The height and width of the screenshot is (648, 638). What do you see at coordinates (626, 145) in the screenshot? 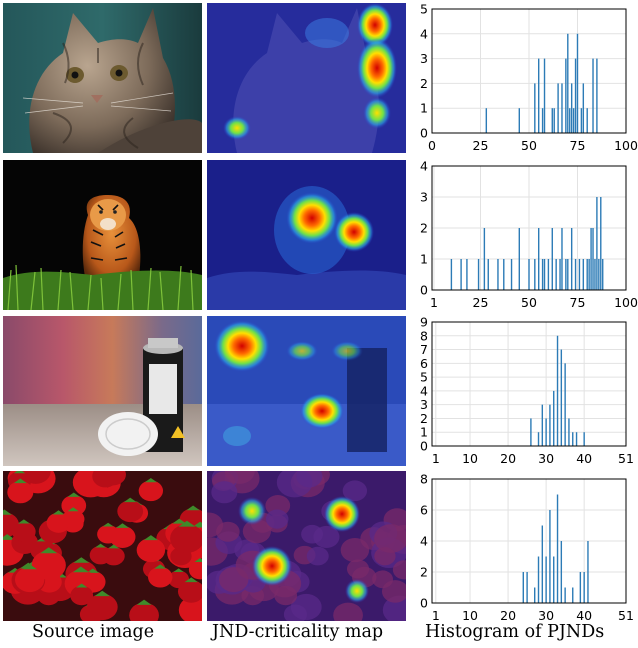
I see `x-tick-label: 100` at bounding box center [626, 145].